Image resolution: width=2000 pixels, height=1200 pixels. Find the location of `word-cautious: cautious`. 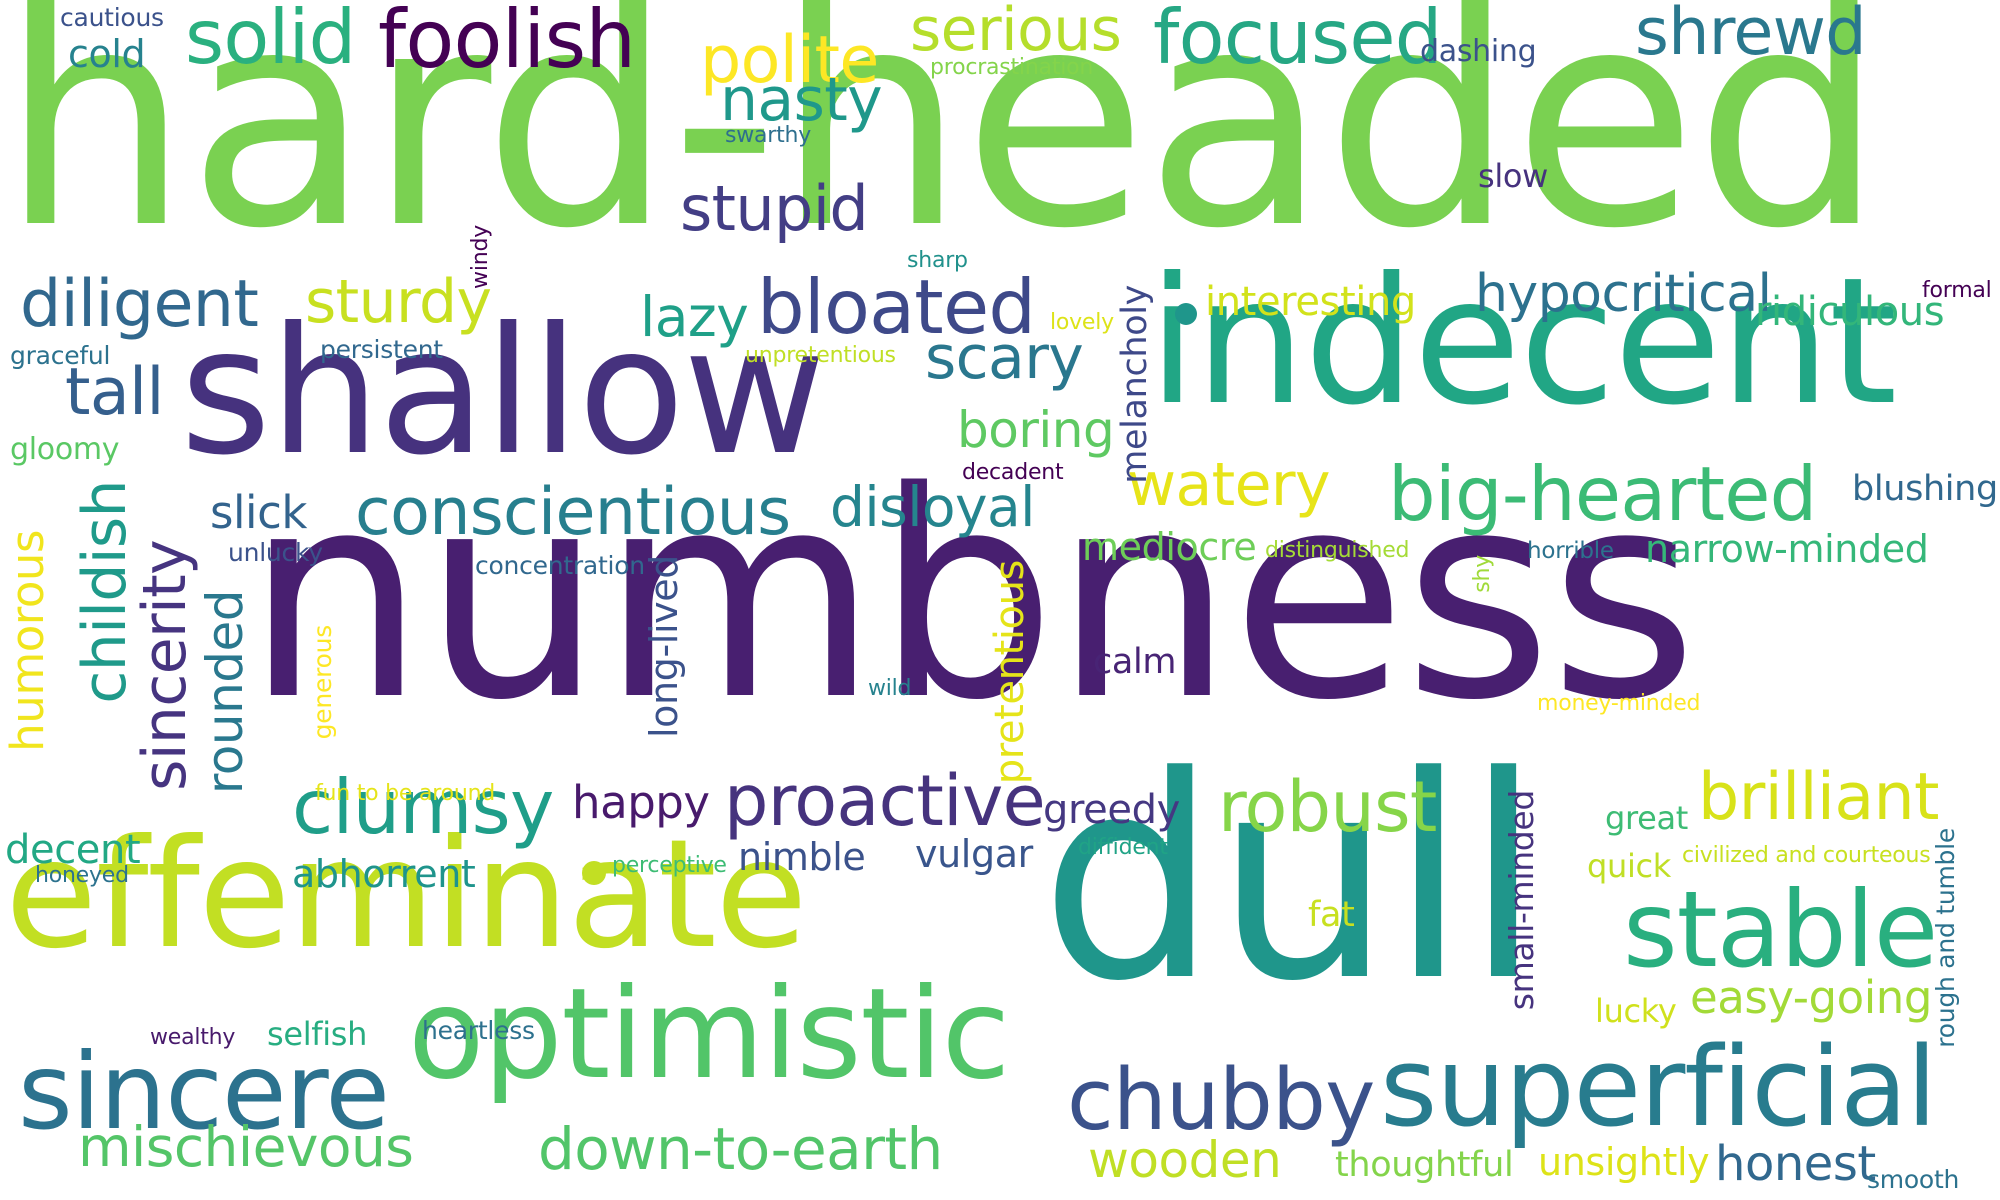

word-cautious: cautious is located at coordinates (112, 17).